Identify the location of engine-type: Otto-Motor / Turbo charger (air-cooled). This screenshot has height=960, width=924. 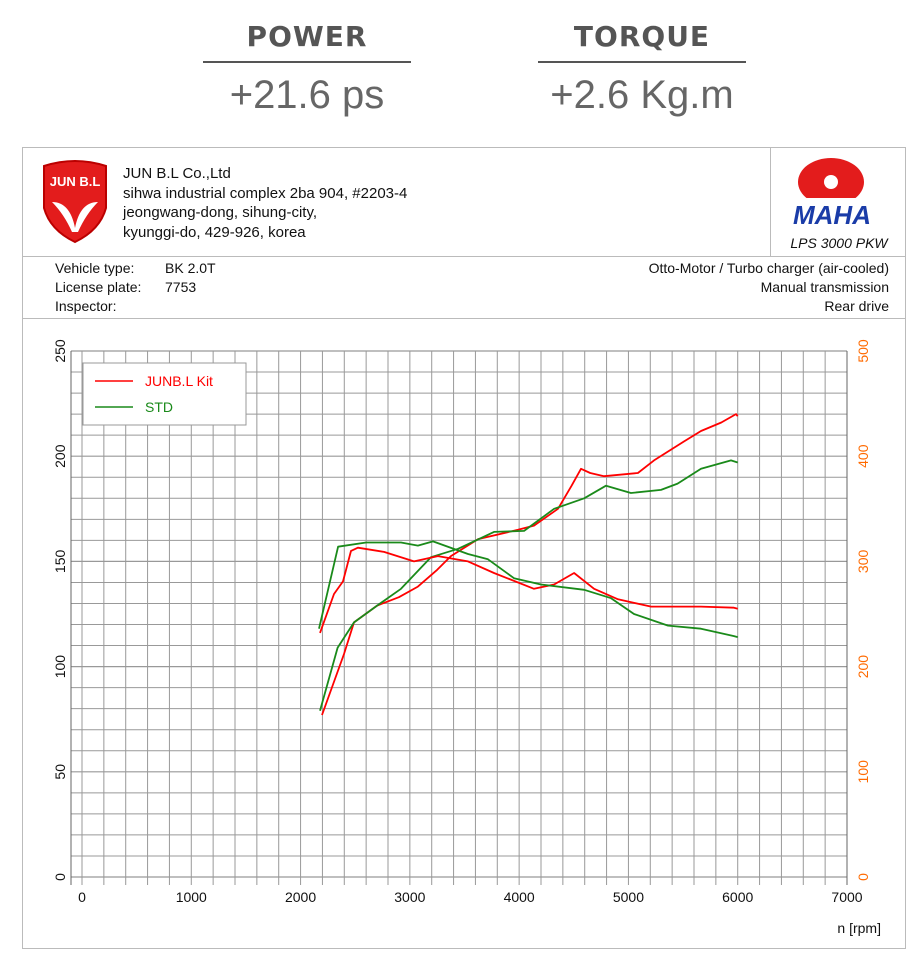
(768, 268).